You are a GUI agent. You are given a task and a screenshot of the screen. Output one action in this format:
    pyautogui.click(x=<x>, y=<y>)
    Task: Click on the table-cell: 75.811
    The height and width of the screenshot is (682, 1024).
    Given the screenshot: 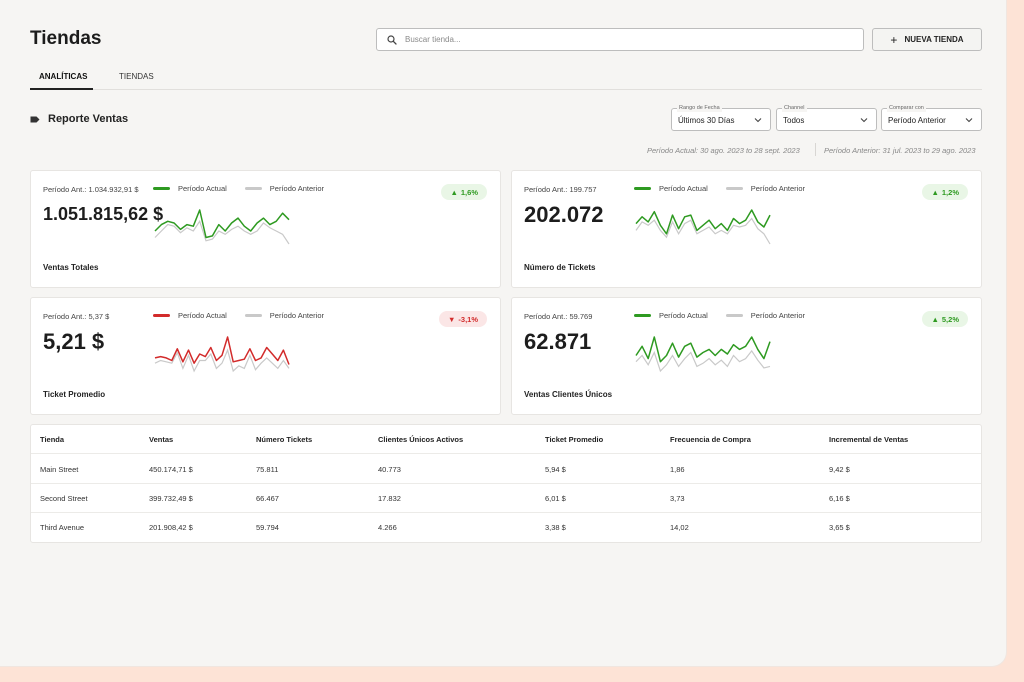 What is the action you would take?
    pyautogui.click(x=267, y=469)
    